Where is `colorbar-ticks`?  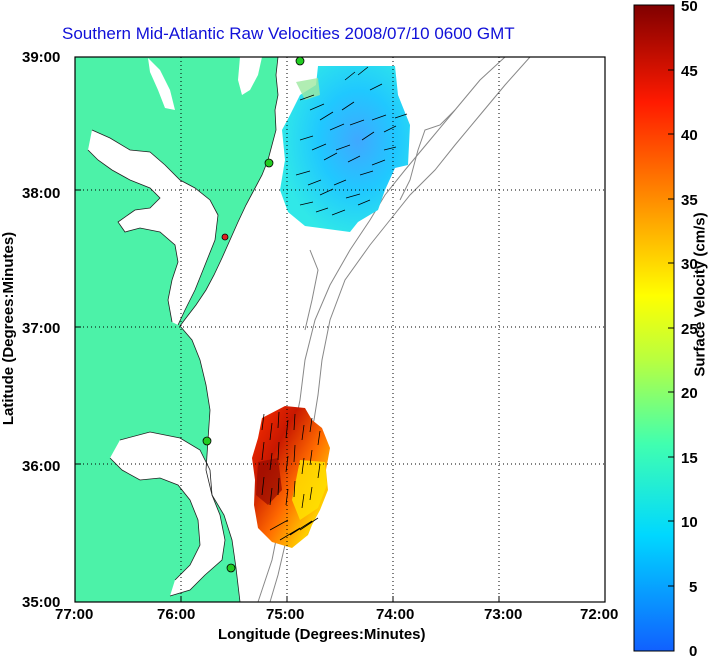
colorbar-ticks is located at coordinates (671, 328).